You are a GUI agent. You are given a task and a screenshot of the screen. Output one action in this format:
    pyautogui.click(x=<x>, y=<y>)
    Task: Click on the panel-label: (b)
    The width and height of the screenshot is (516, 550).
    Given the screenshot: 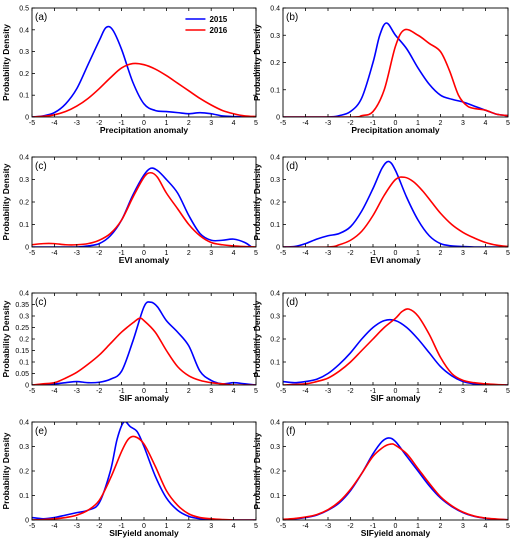 What is the action you would take?
    pyautogui.click(x=292, y=17)
    